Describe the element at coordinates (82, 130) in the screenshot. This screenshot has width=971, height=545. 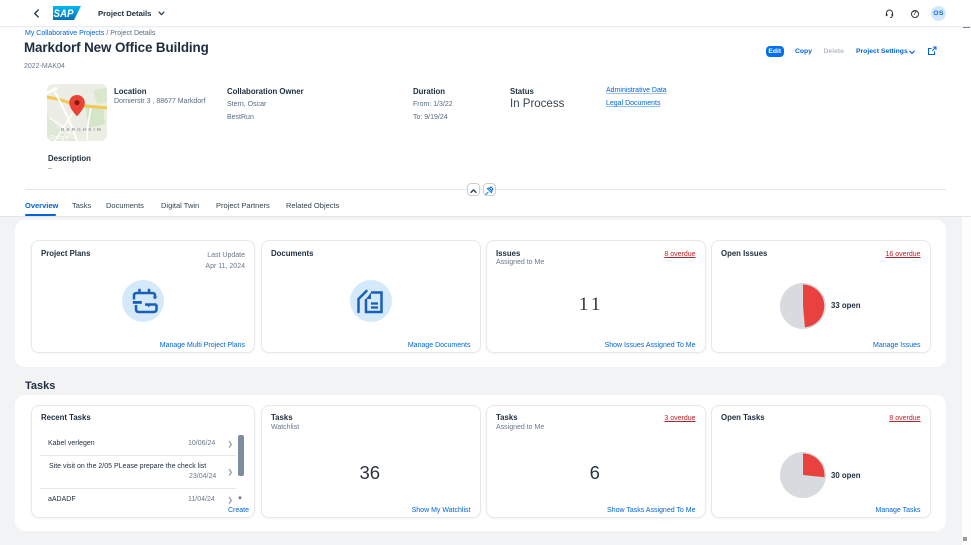
I see `svg-text: BERGHEIM` at that location.